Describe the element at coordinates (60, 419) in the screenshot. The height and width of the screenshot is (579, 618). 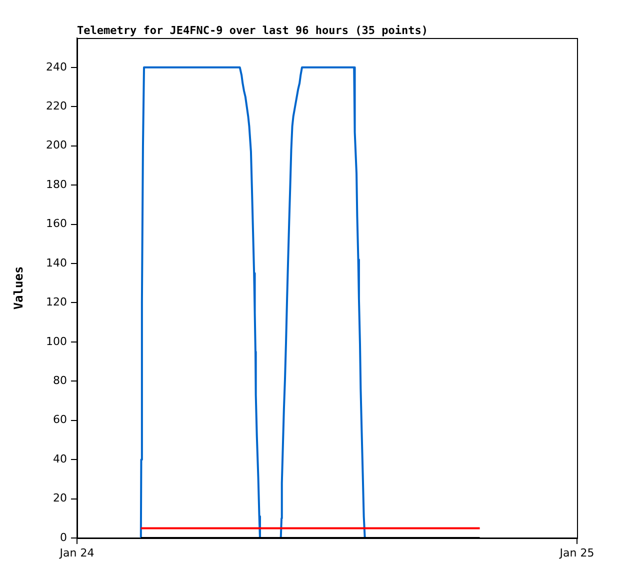
I see `y-tick-label: 60` at that location.